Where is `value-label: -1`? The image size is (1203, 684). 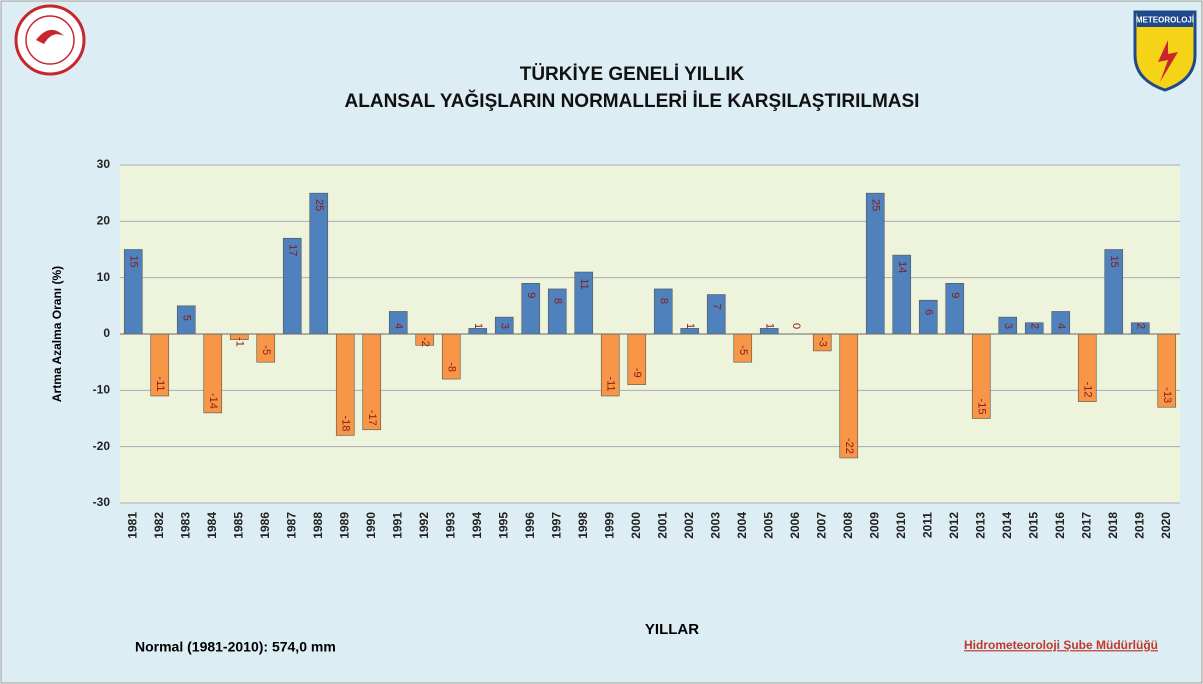
value-label: -1 is located at coordinates (239, 342).